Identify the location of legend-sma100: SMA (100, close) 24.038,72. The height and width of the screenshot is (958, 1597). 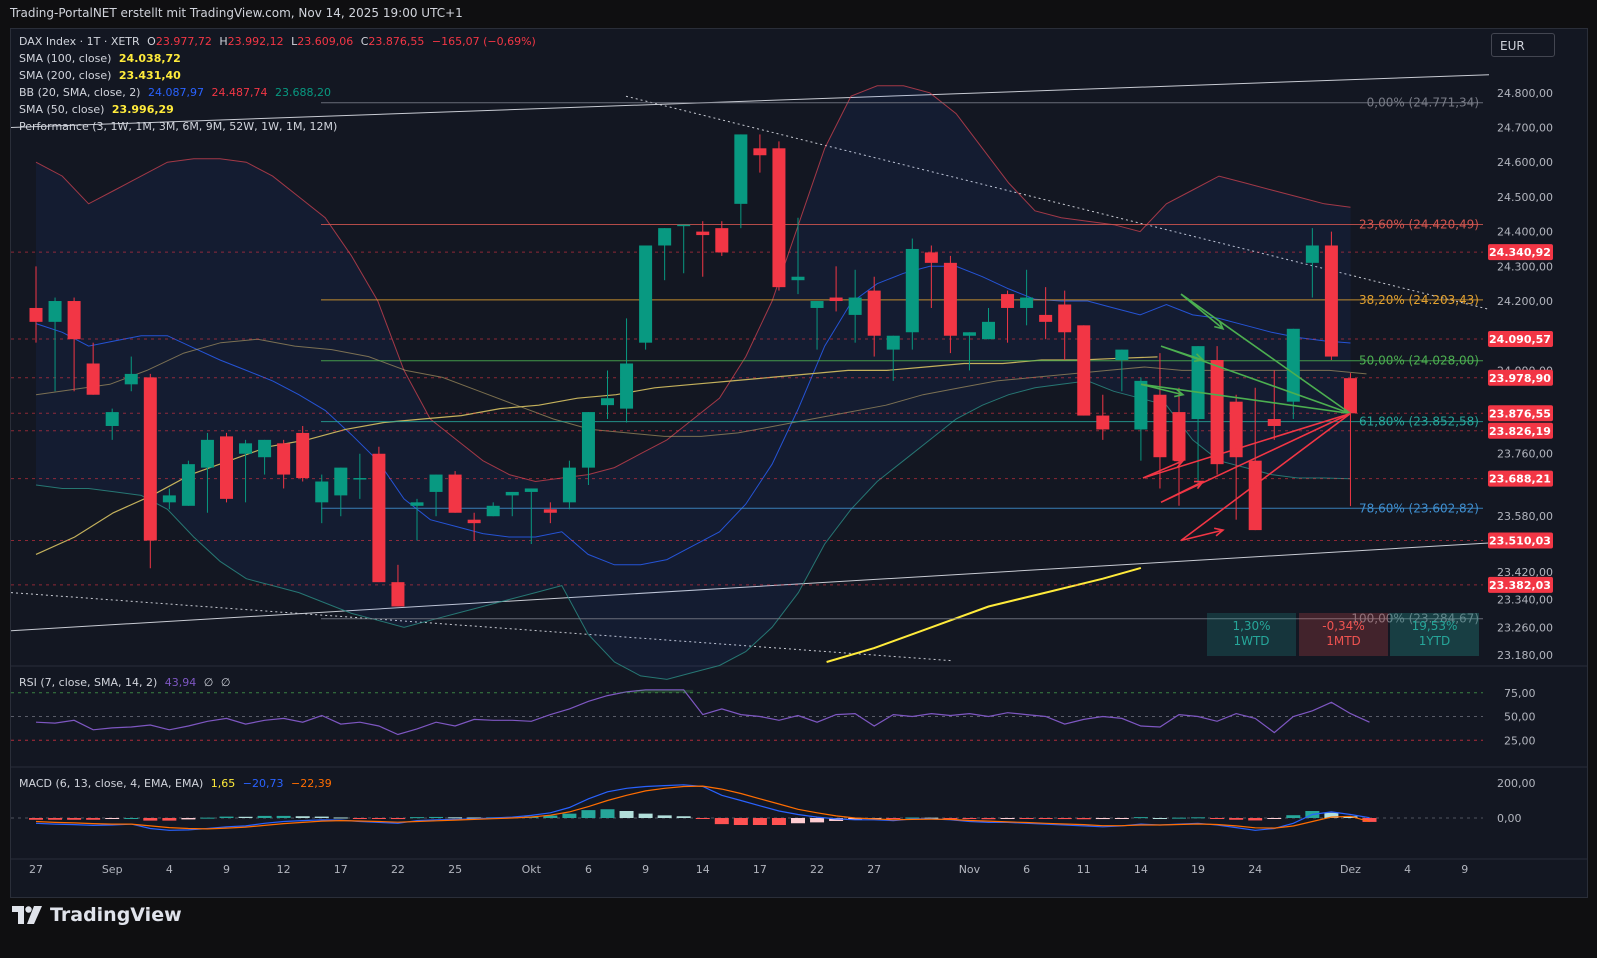
(102, 58).